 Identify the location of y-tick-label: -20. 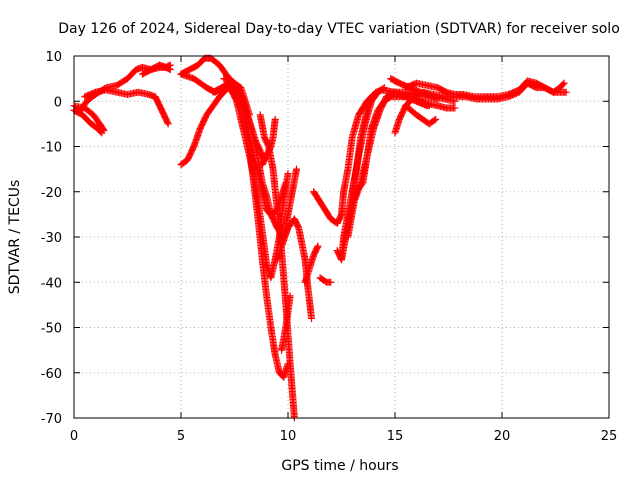
(51, 193).